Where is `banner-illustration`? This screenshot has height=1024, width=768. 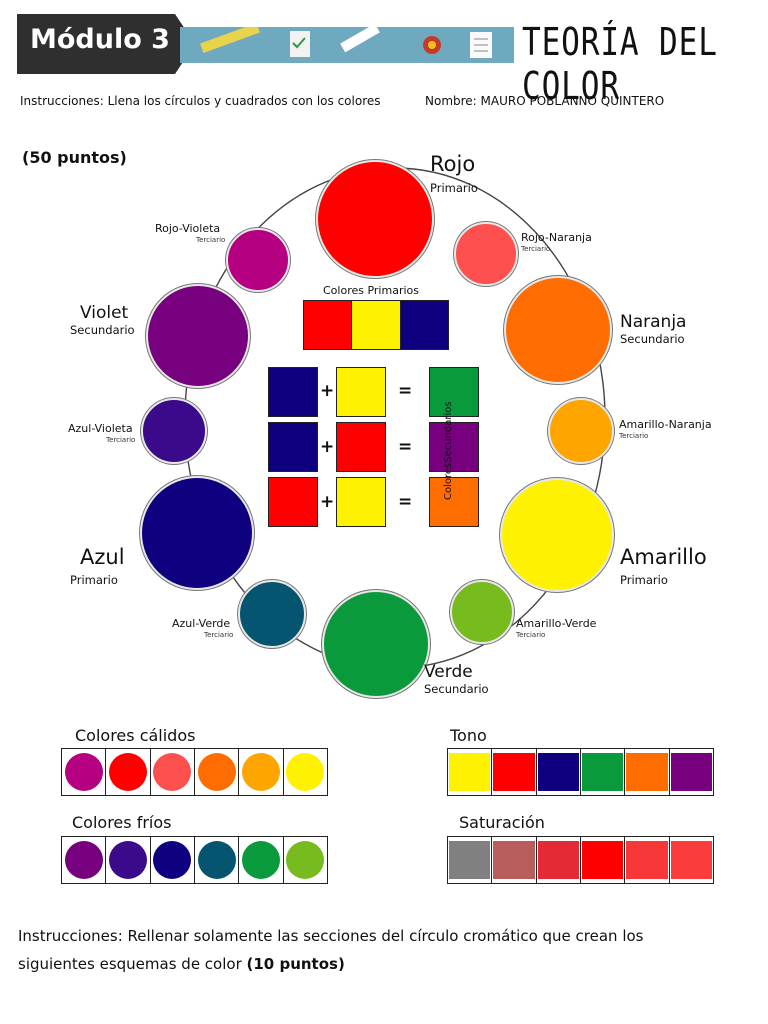 banner-illustration is located at coordinates (347, 45).